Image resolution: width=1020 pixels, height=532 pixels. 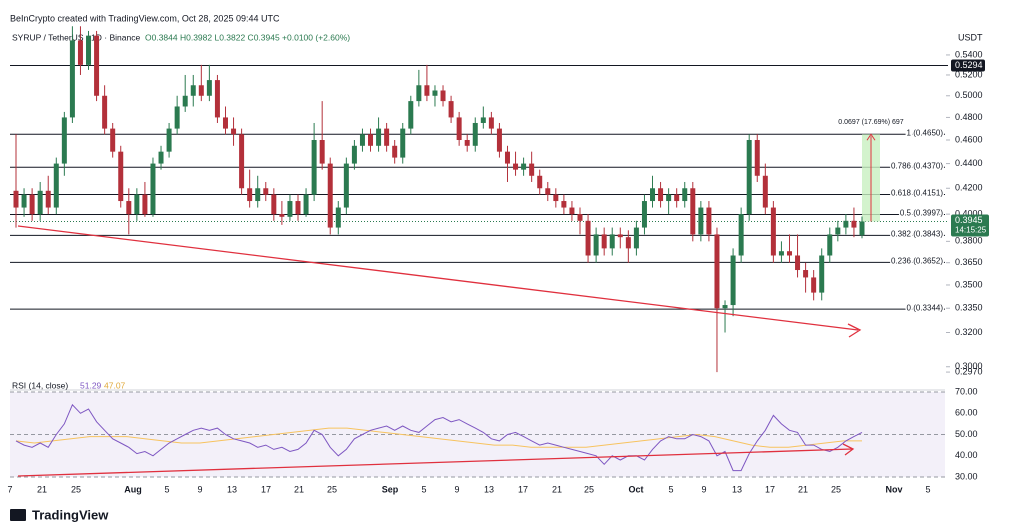 I want to click on footer: TradingView, so click(x=70, y=514).